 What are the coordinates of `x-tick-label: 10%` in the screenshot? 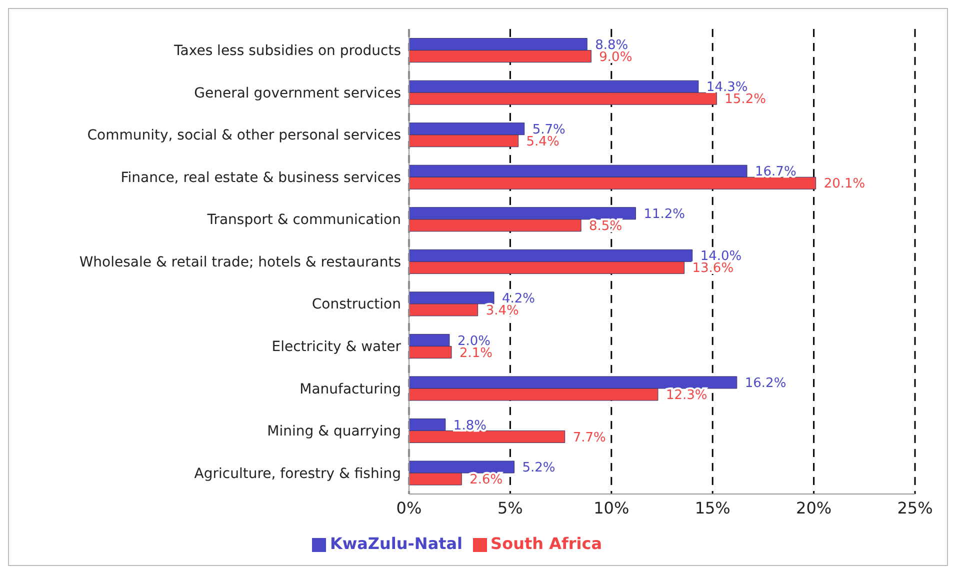 It's located at (612, 508).